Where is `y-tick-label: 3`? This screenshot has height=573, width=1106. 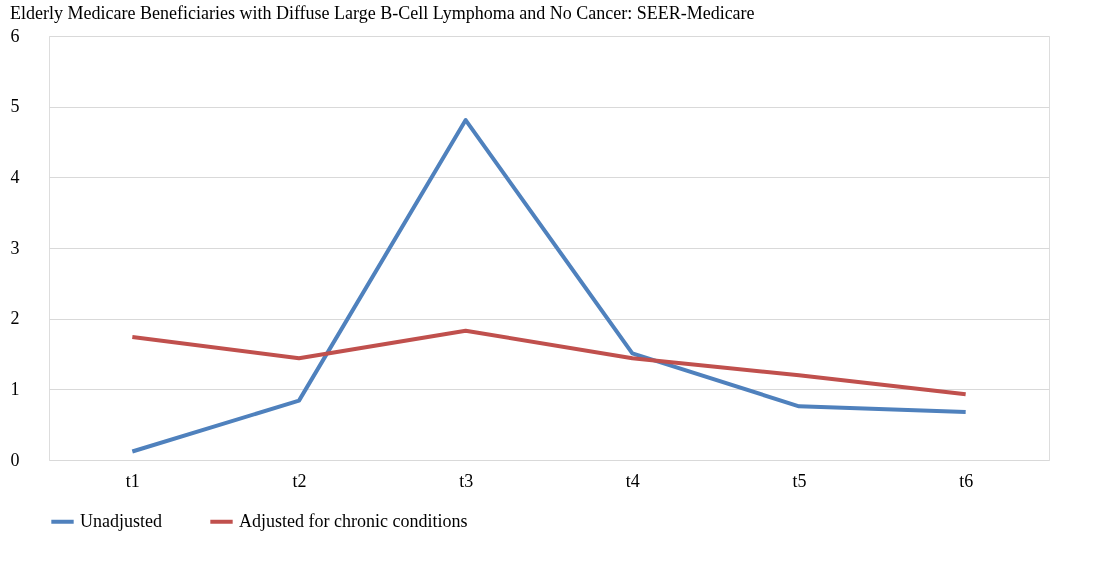 y-tick-label: 3 is located at coordinates (15, 247).